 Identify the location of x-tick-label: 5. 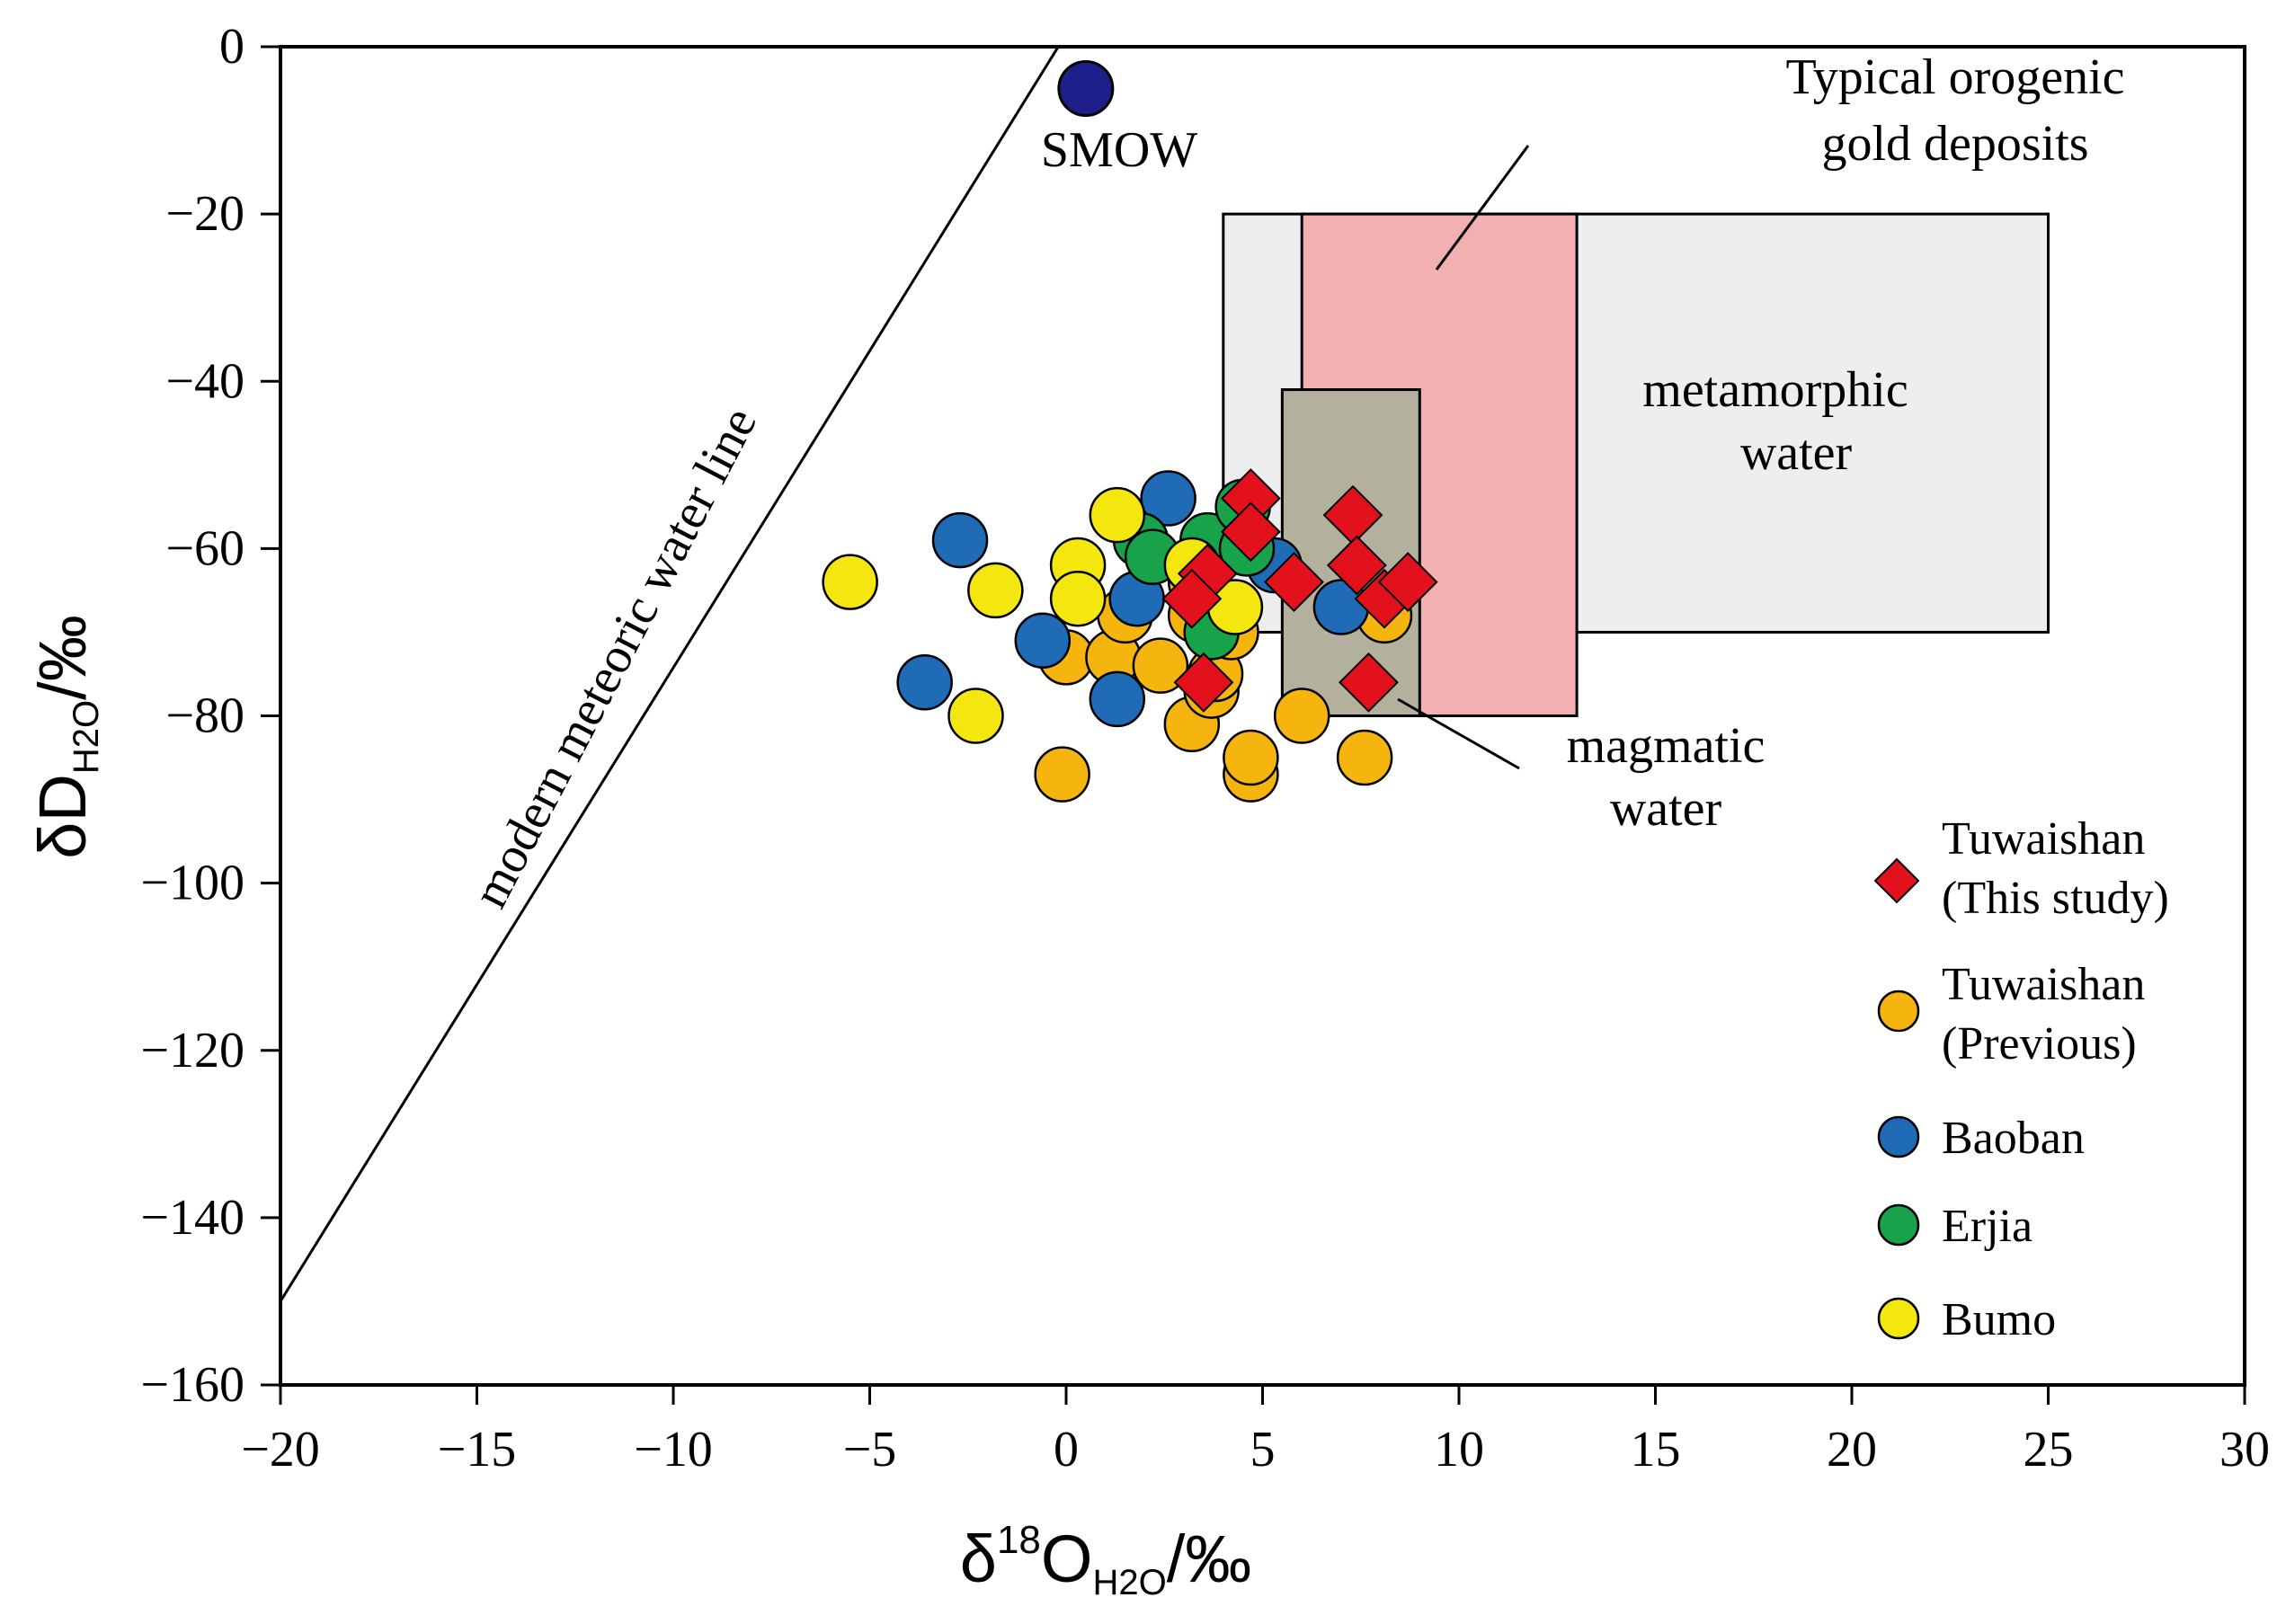
(1263, 1450).